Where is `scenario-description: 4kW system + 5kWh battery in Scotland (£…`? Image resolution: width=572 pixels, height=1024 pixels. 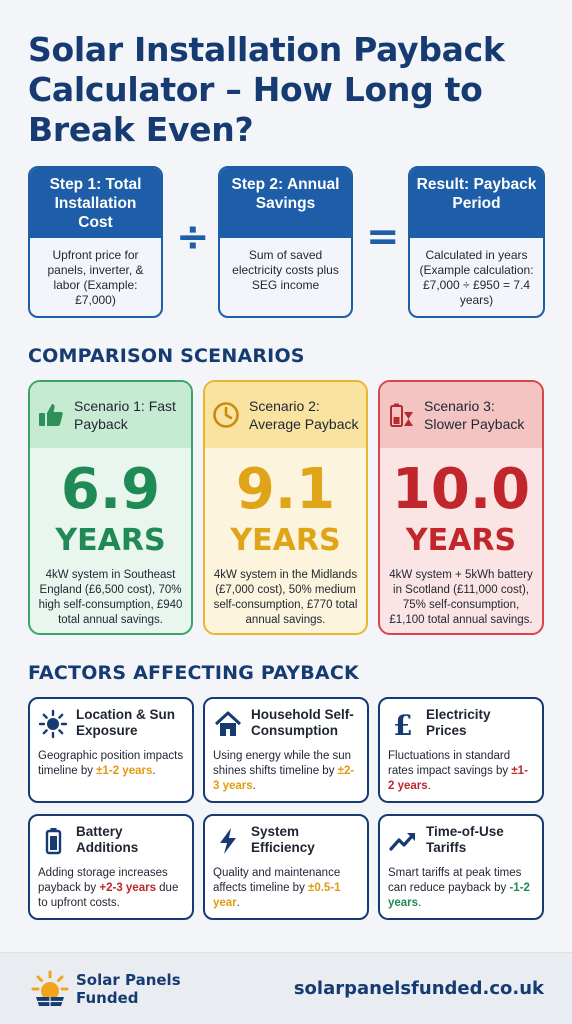 scenario-description: 4kW system + 5kWh battery in Scotland (£… is located at coordinates (461, 597).